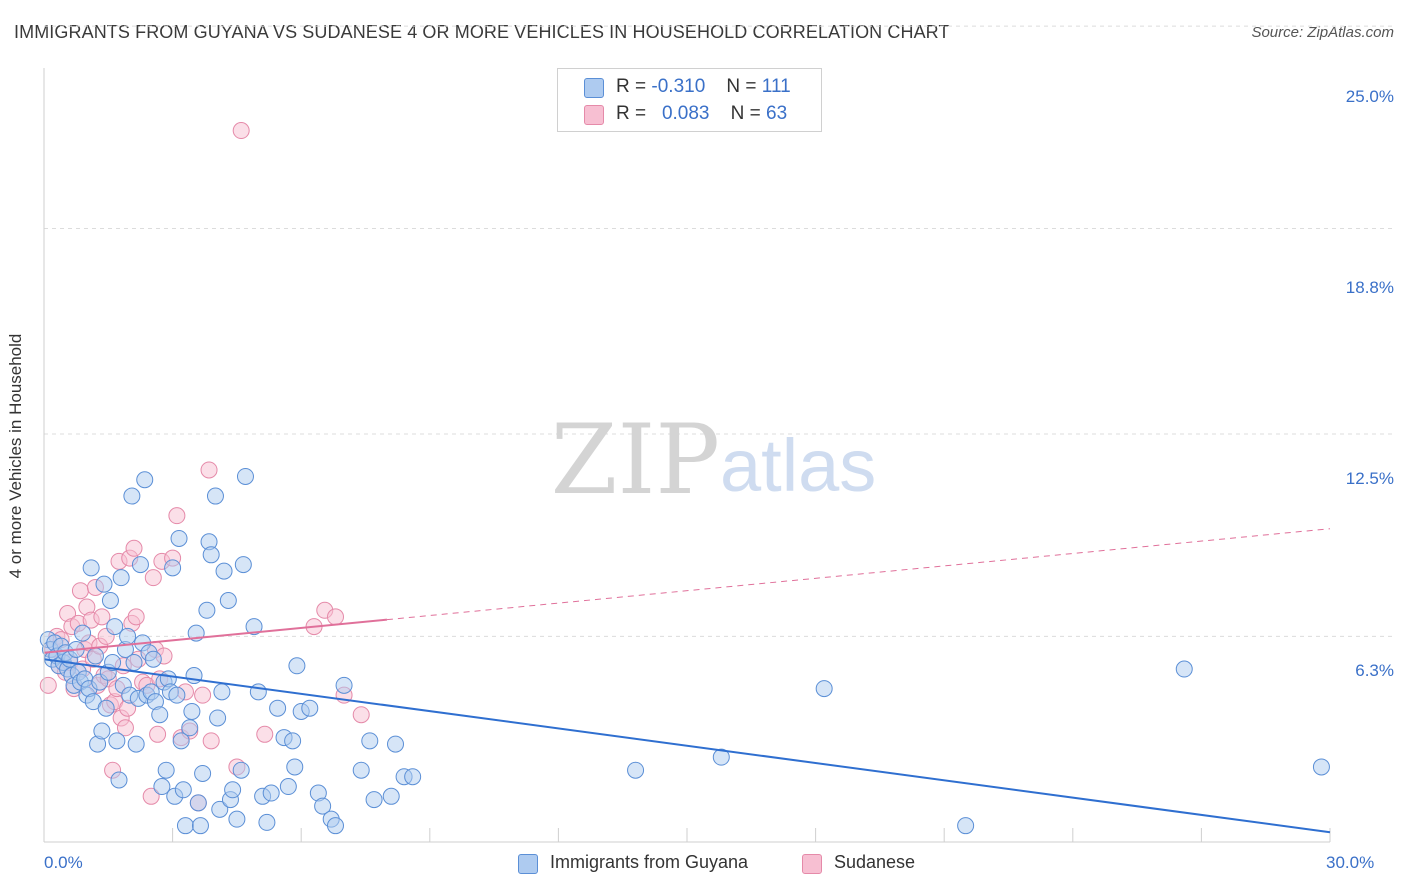 The image size is (1406, 892). What do you see at coordinates (649, 862) in the screenshot?
I see `bottom-legend-label-guyana: Immigrants from Guyana` at bounding box center [649, 862].